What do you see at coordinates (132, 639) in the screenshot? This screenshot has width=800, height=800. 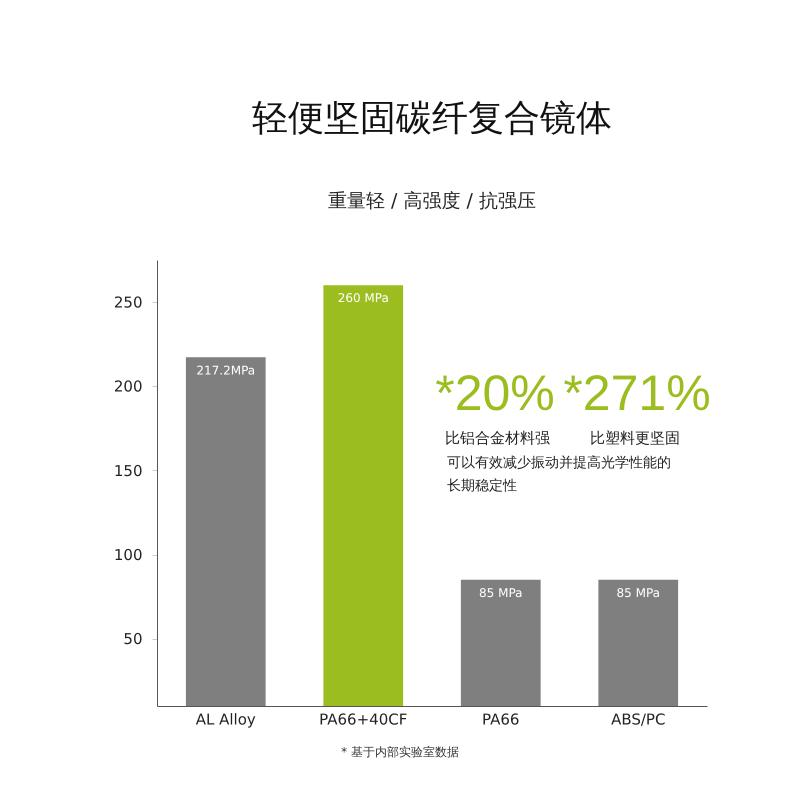 I see `y-tick-label: 50` at bounding box center [132, 639].